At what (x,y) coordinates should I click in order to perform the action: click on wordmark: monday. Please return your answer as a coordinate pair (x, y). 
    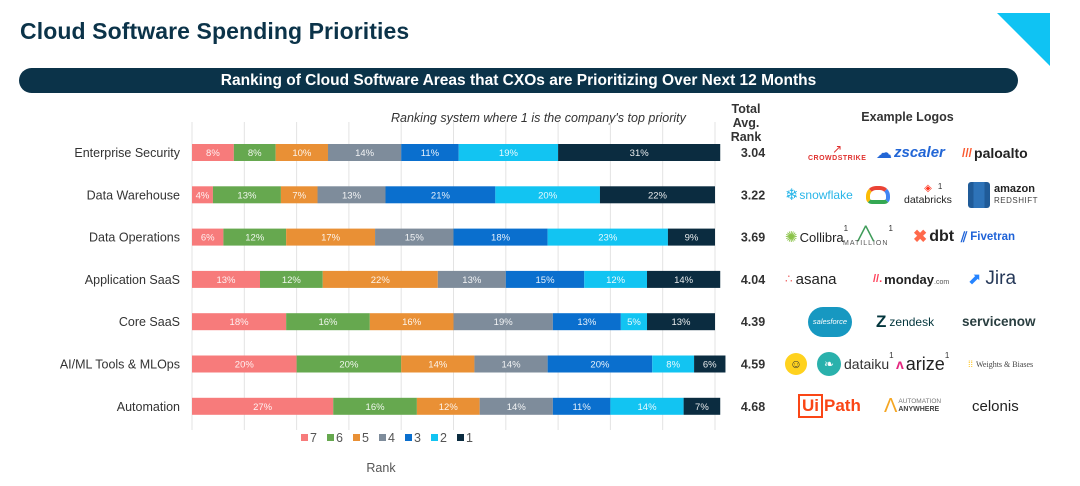
    Looking at the image, I should click on (909, 279).